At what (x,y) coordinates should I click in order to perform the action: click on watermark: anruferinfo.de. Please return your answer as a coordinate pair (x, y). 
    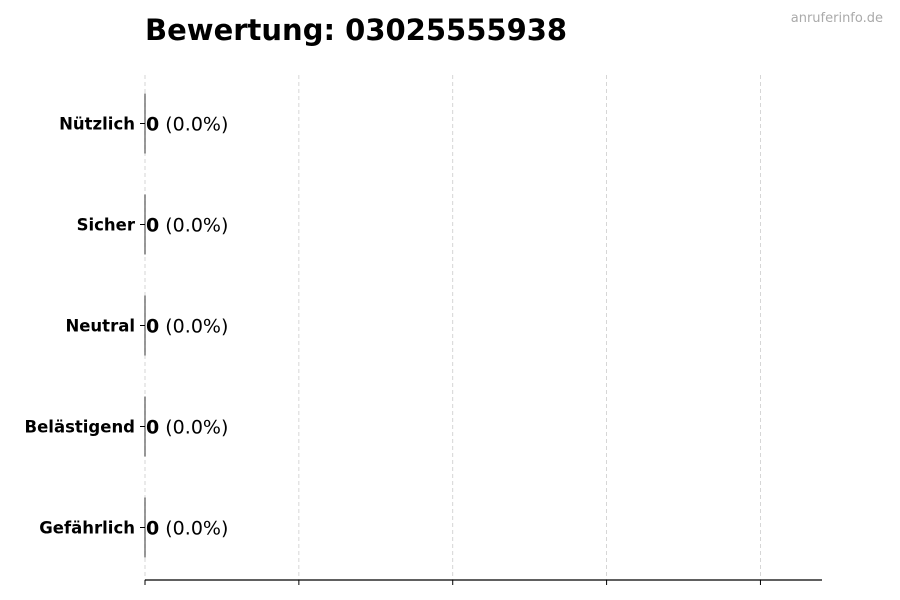
    Looking at the image, I should click on (837, 18).